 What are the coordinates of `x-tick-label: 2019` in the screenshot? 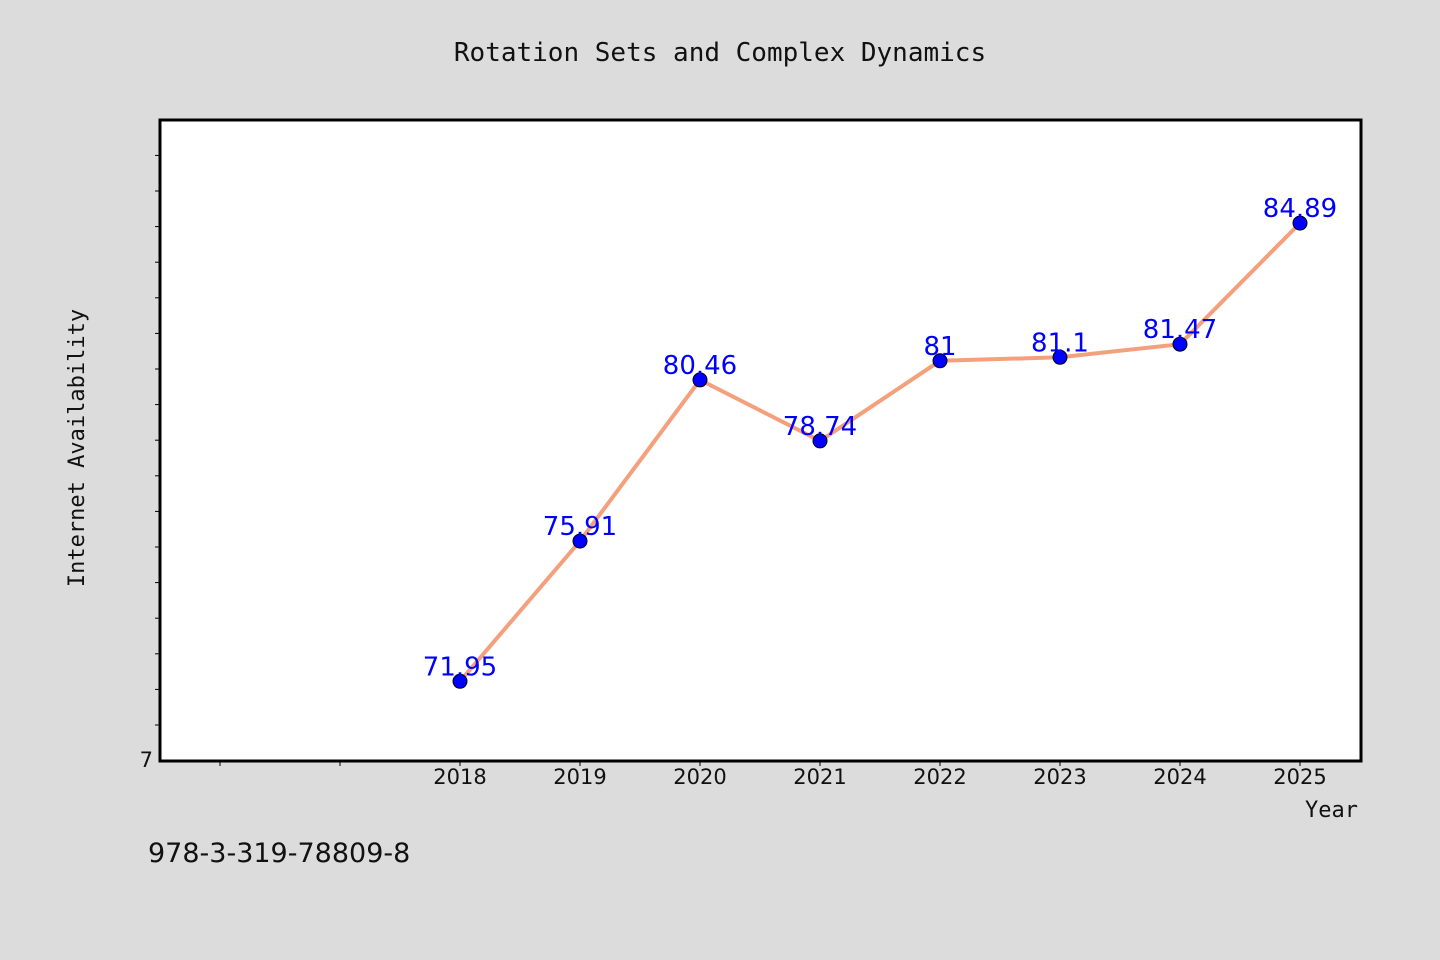 It's located at (579, 777).